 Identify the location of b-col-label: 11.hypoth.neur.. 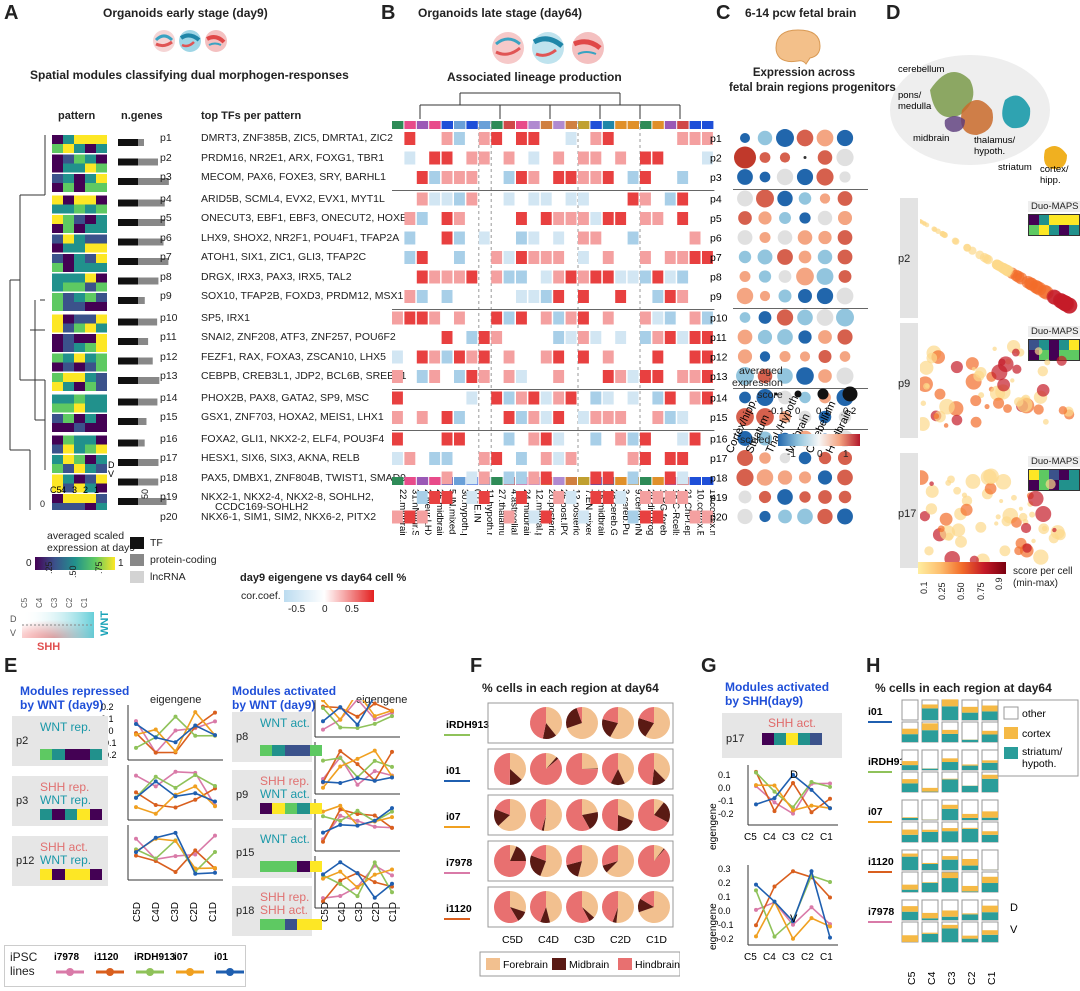
(489, 512).